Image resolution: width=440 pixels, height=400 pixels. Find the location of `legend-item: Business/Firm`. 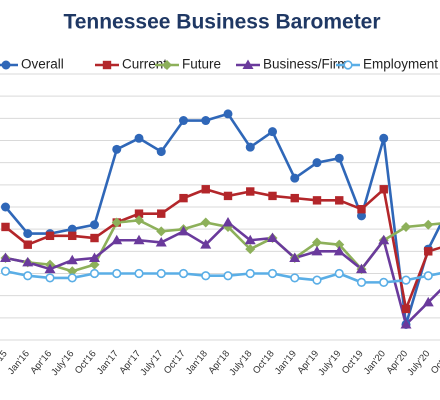

legend-item: Business/Firm is located at coordinates (292, 64).